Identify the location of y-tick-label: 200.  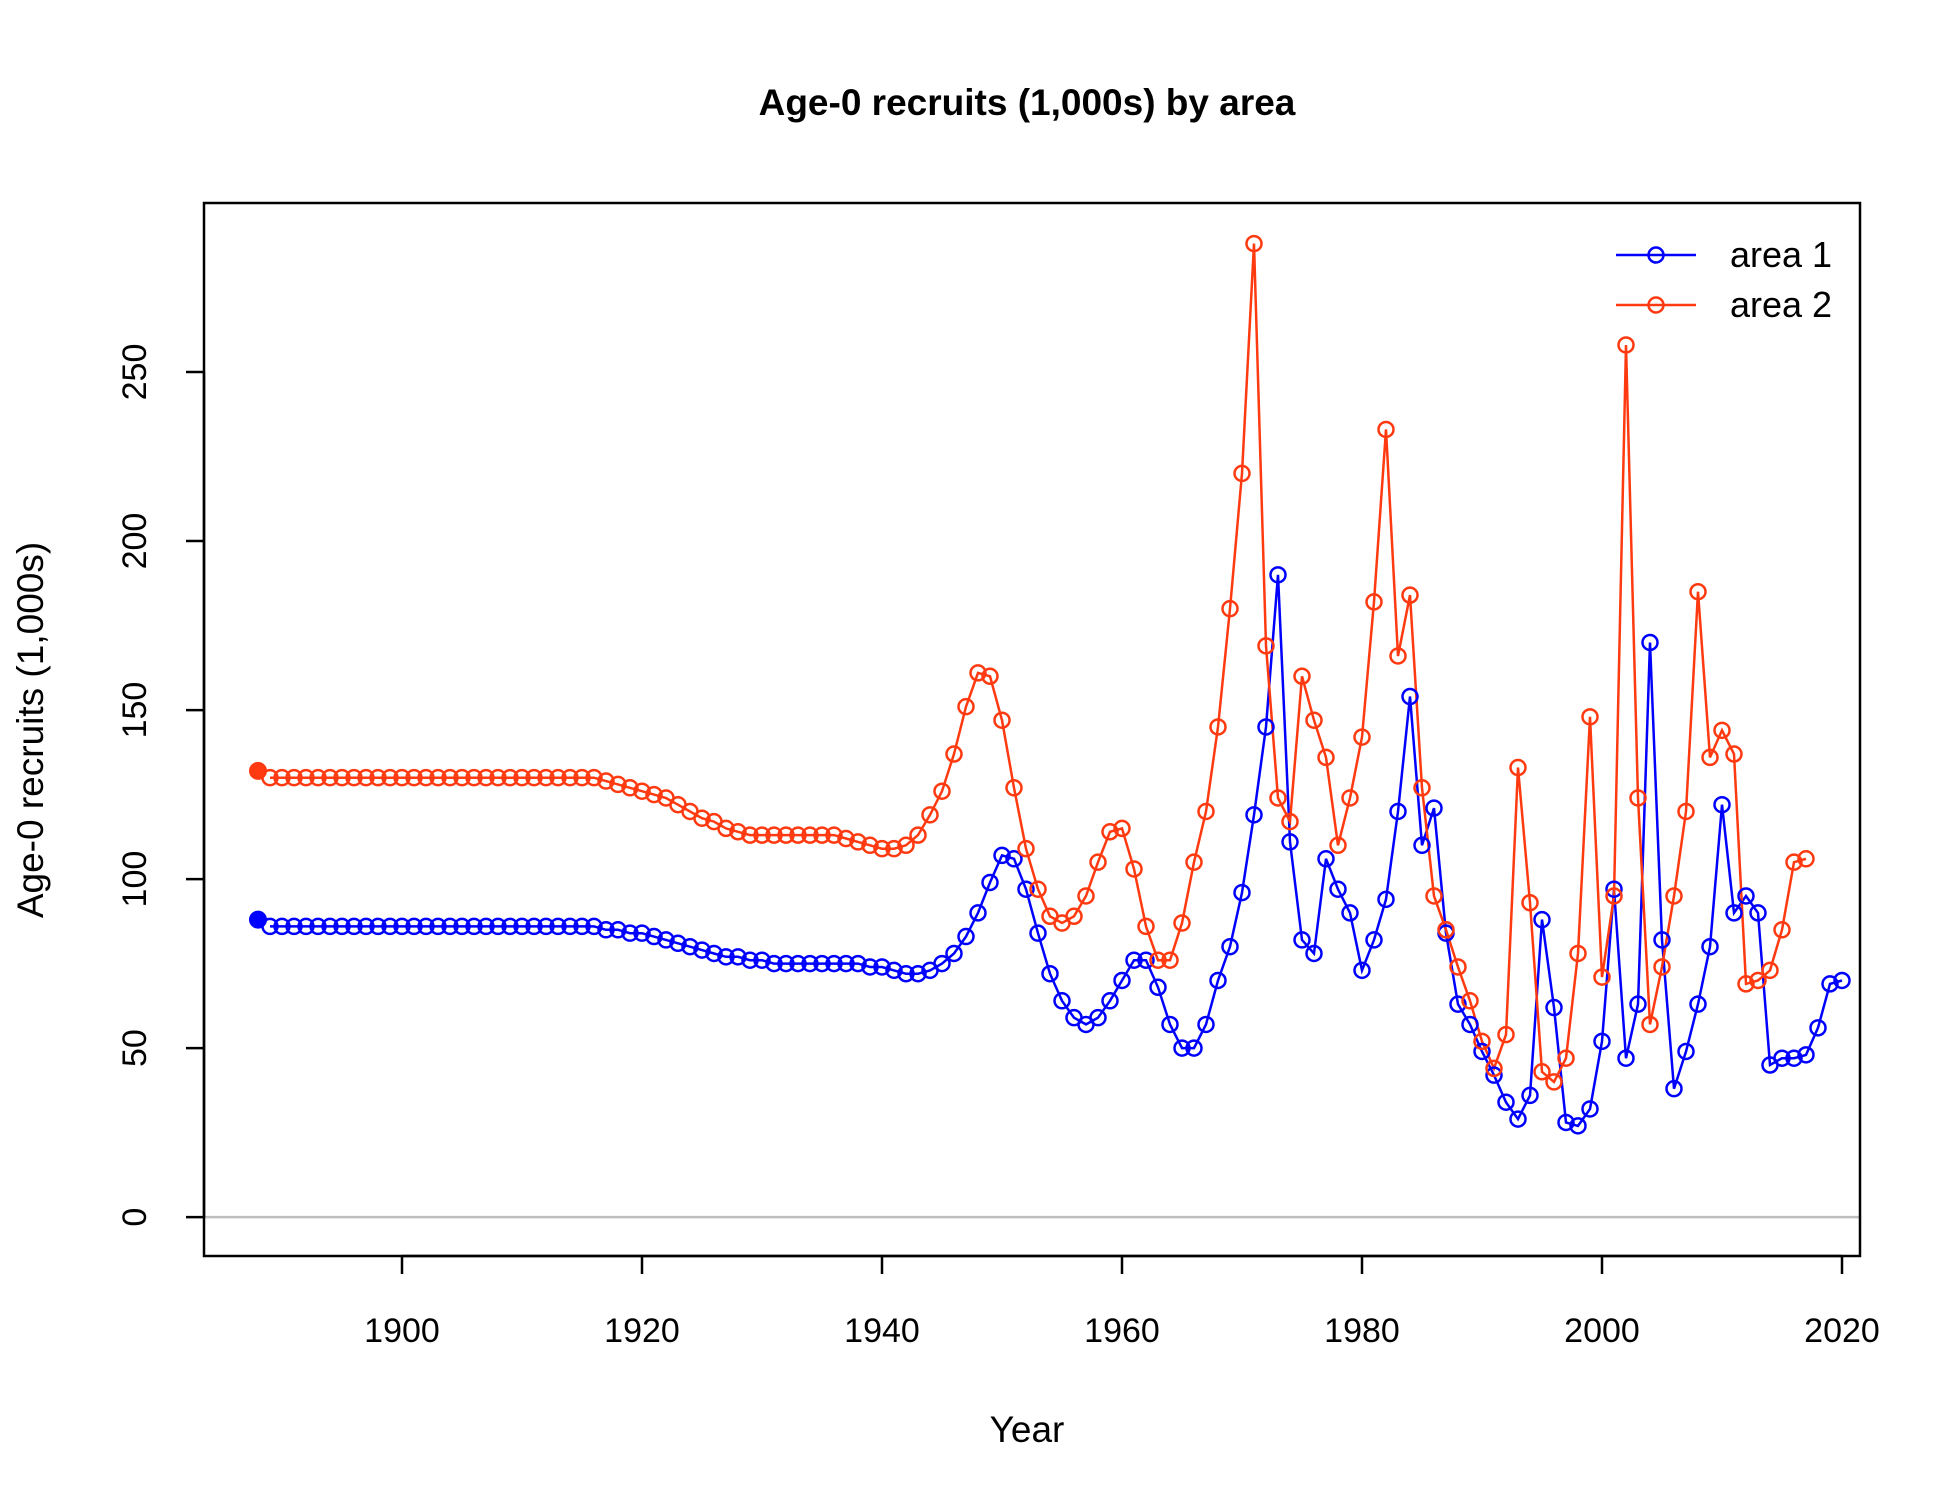
(135, 541).